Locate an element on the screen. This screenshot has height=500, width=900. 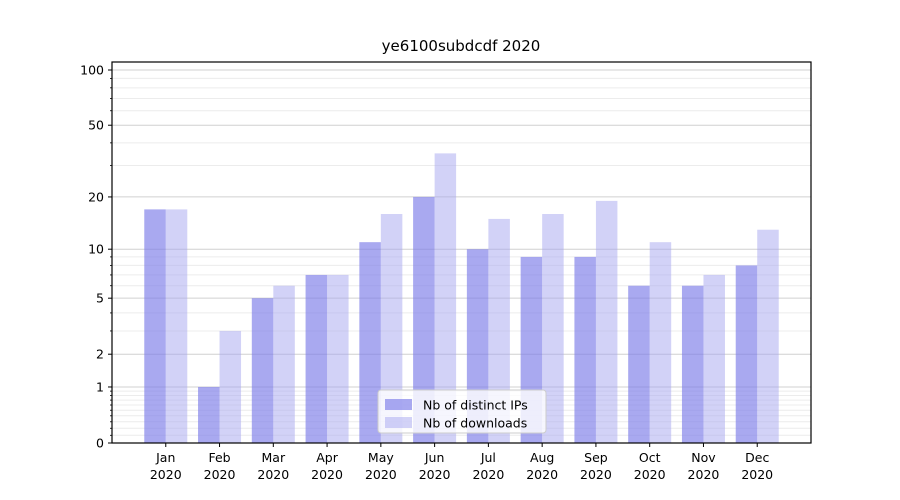
legend: Nb of distinct IPs Nb of downloads is located at coordinates (462, 411).